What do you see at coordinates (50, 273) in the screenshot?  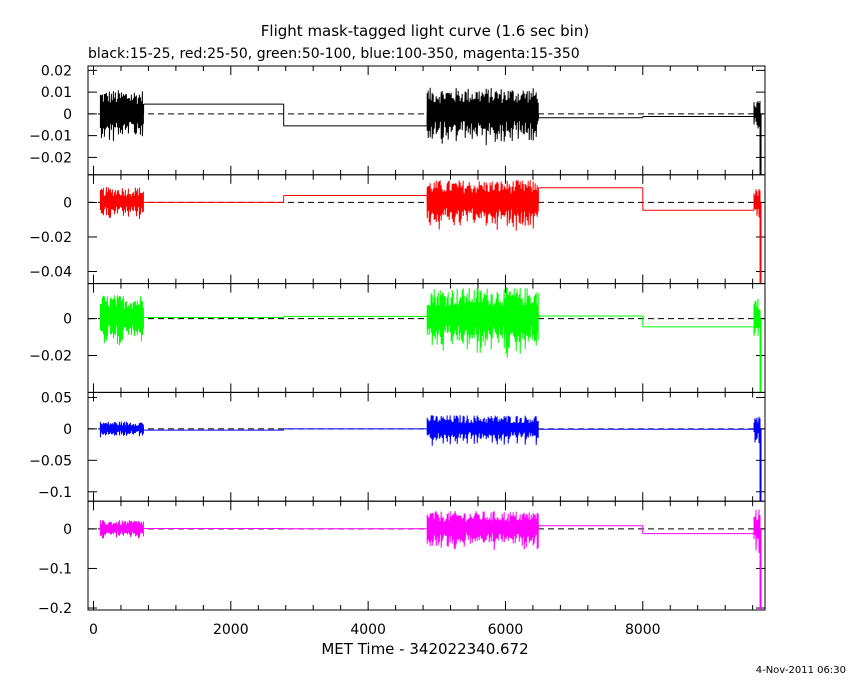 I see `y-tick-label: −0.04` at bounding box center [50, 273].